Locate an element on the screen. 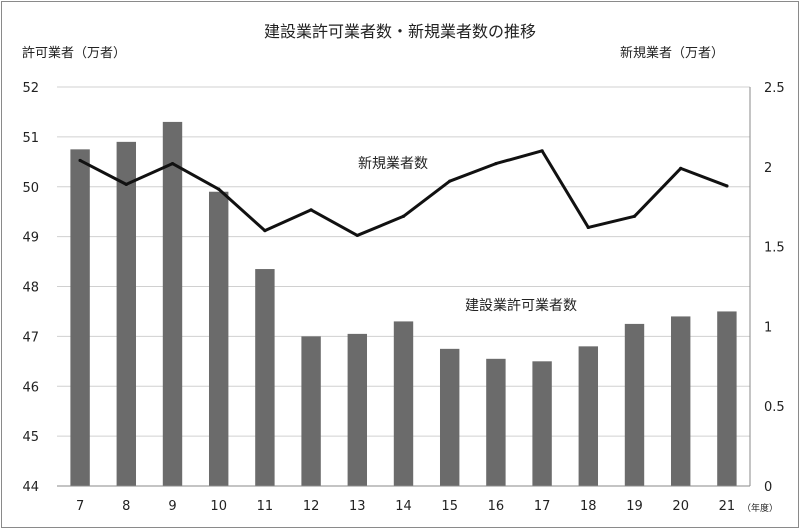 The width and height of the screenshot is (800, 529). chart-title: 建設業許可業者数・新規業者数の推移 is located at coordinates (400, 31).